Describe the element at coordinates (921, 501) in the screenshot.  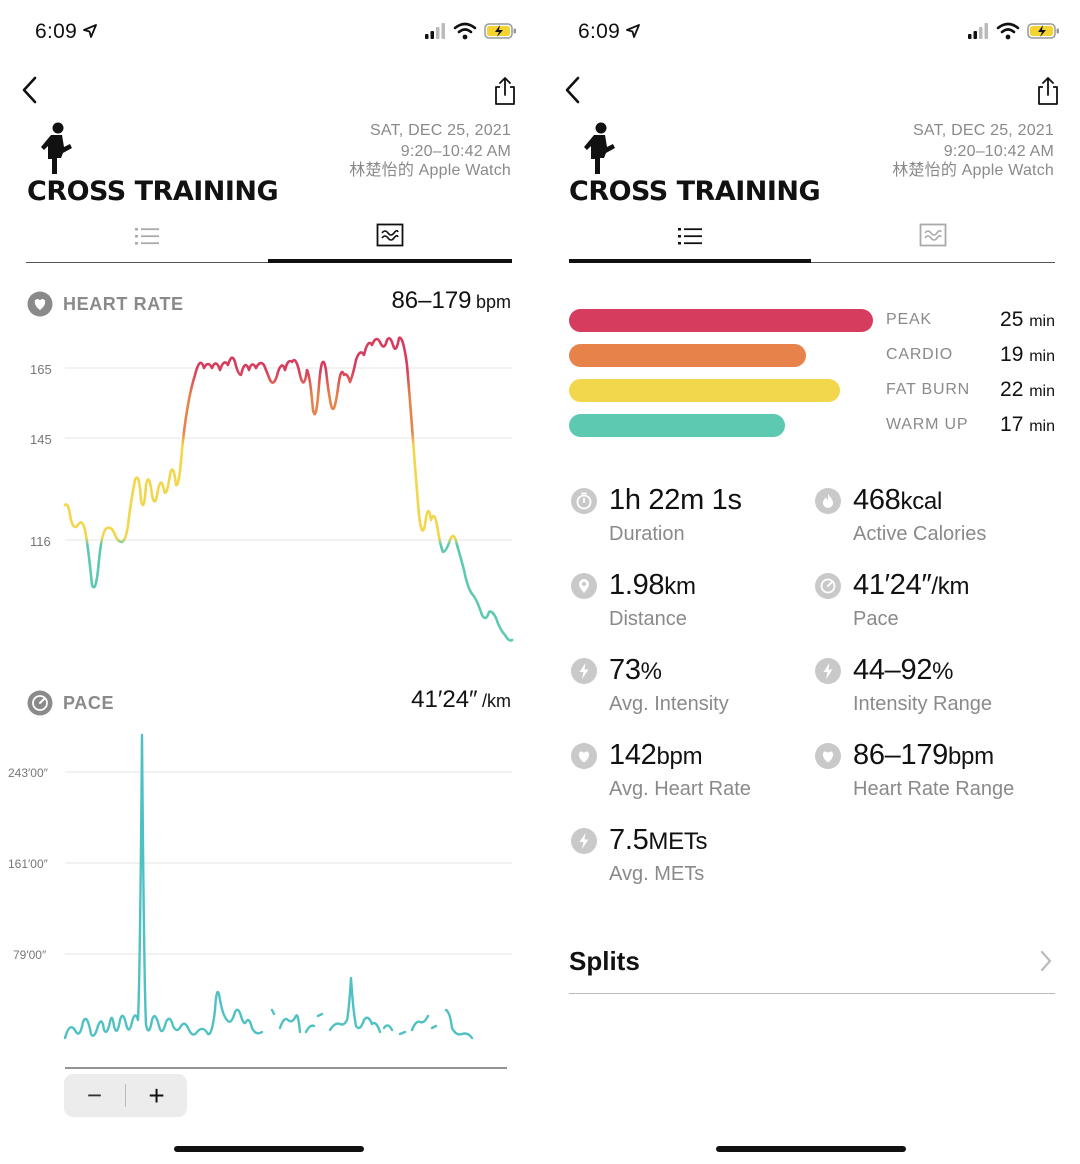
I see `stat-unit: kcal` at that location.